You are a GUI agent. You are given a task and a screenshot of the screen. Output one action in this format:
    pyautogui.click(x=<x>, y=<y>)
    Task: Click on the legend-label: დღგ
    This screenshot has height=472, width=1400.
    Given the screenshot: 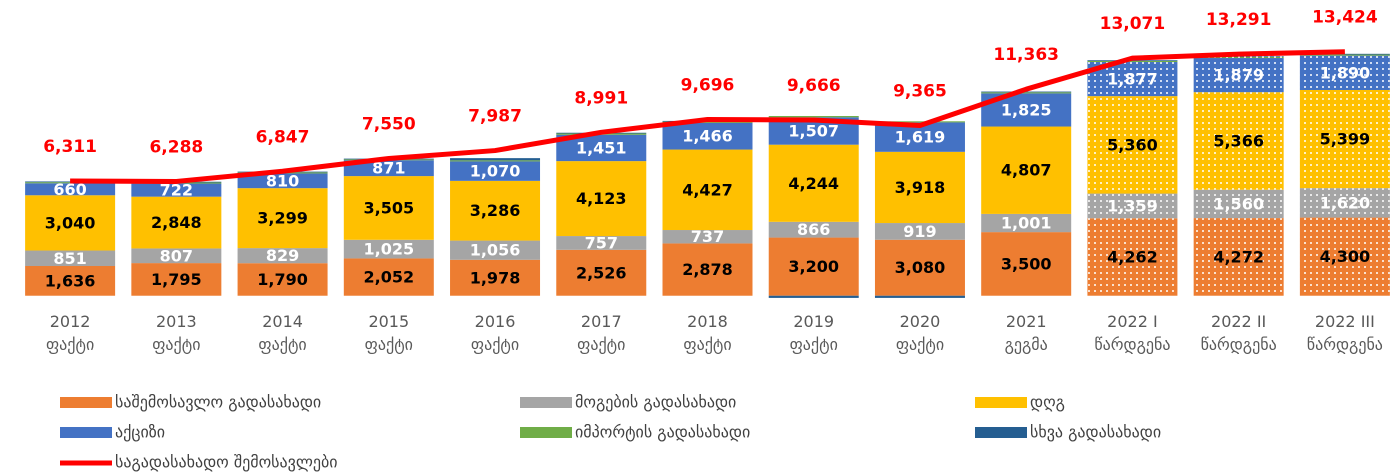 What is the action you would take?
    pyautogui.click(x=1047, y=402)
    